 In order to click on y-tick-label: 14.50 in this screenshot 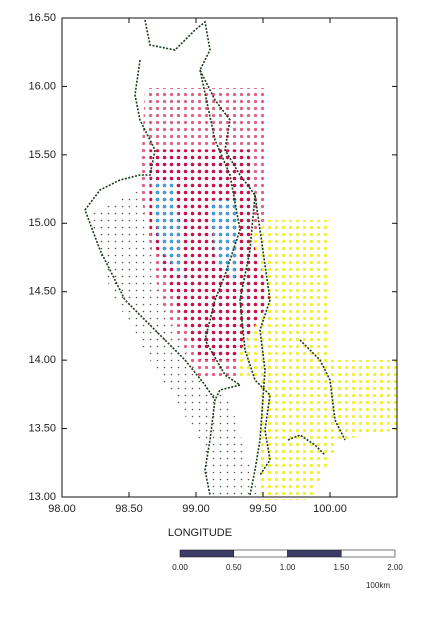, I will do `click(42, 292)`.